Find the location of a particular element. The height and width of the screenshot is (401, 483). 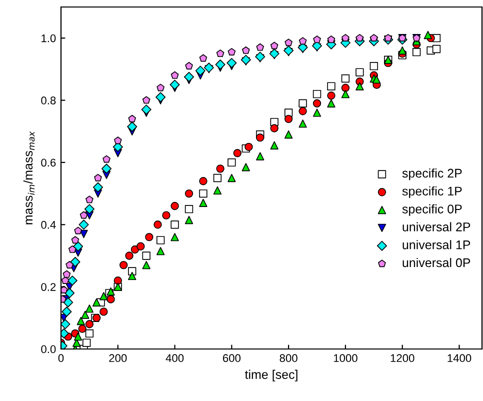

y-axis-title: mass$_{im}$/mass$_{max}$ is located at coordinates (29, 177).